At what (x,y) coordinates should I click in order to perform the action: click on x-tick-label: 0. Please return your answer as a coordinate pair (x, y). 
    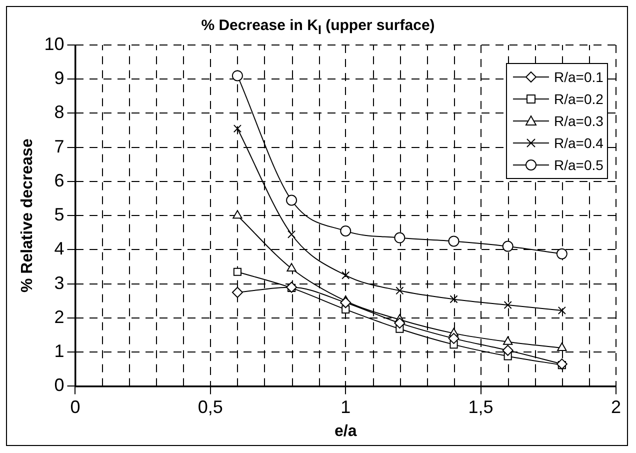
    Looking at the image, I should click on (75, 406).